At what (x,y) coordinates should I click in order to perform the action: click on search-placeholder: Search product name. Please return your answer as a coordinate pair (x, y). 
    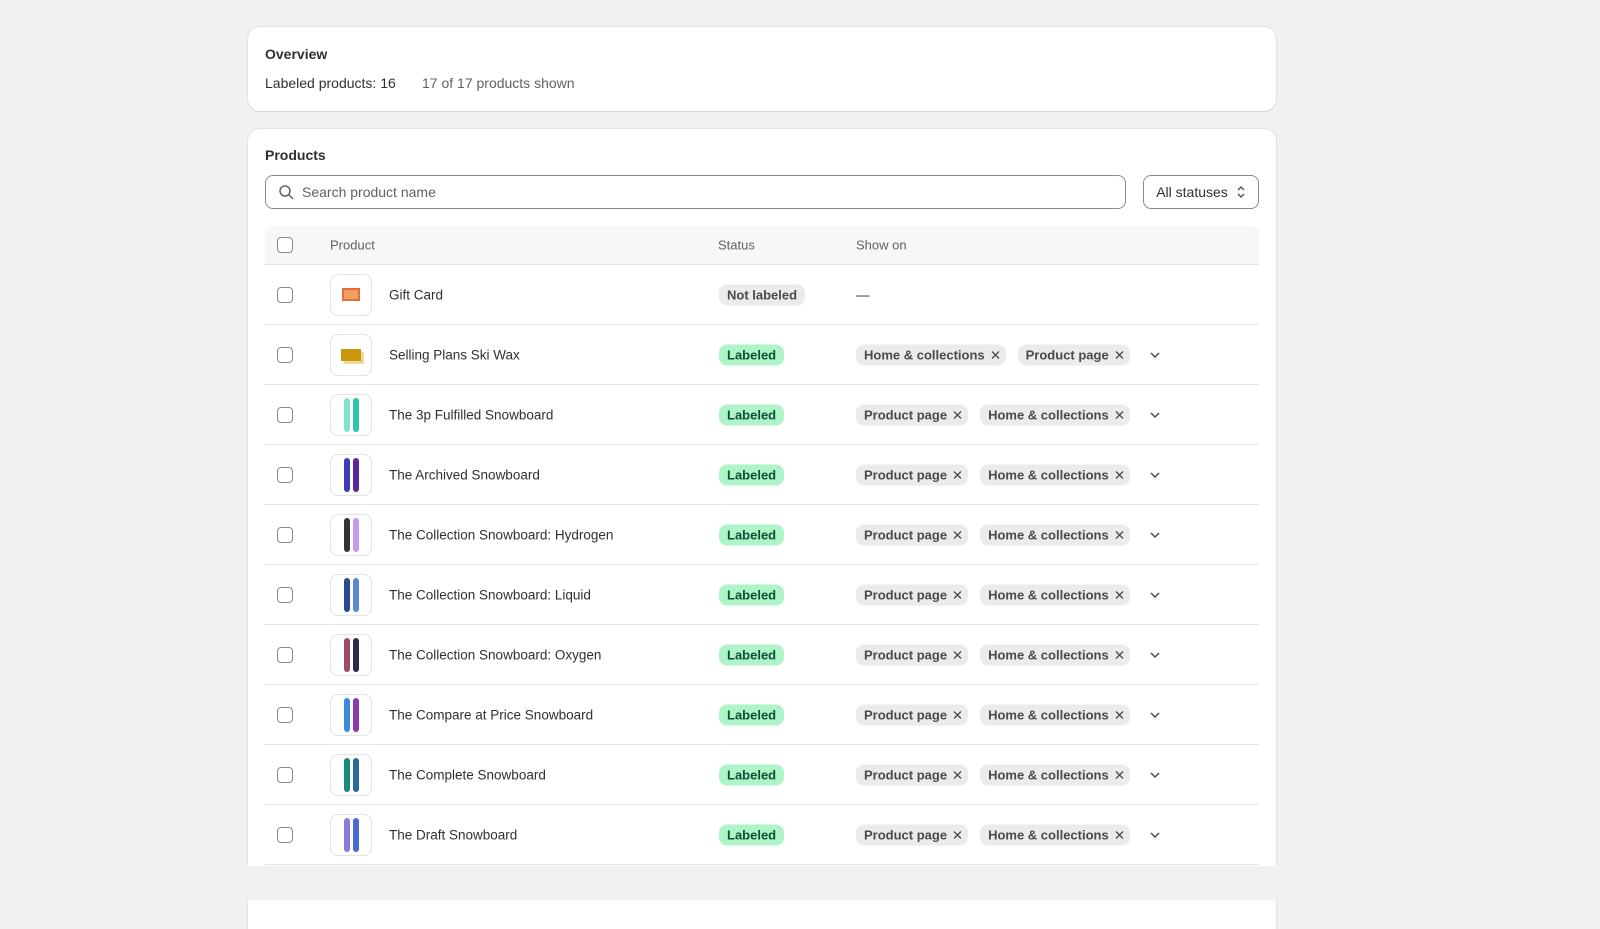
    Looking at the image, I should click on (369, 192).